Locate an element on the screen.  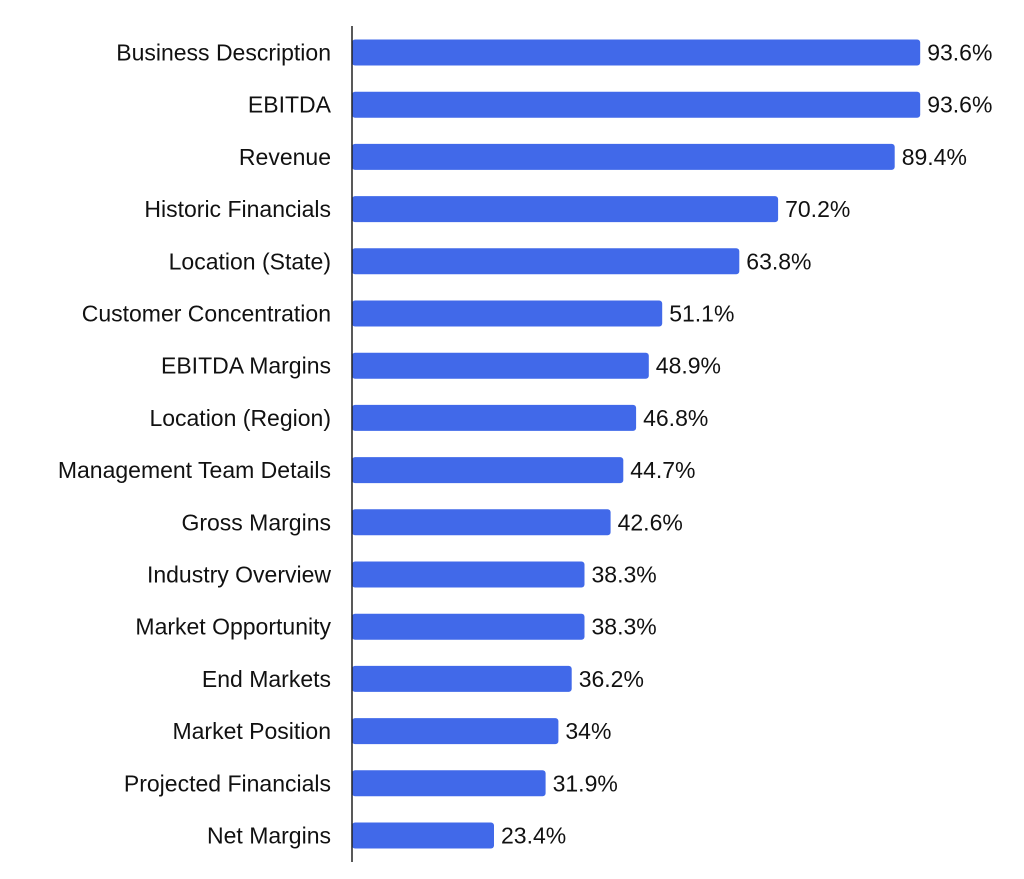
category-label: Customer Concentration is located at coordinates (206, 314).